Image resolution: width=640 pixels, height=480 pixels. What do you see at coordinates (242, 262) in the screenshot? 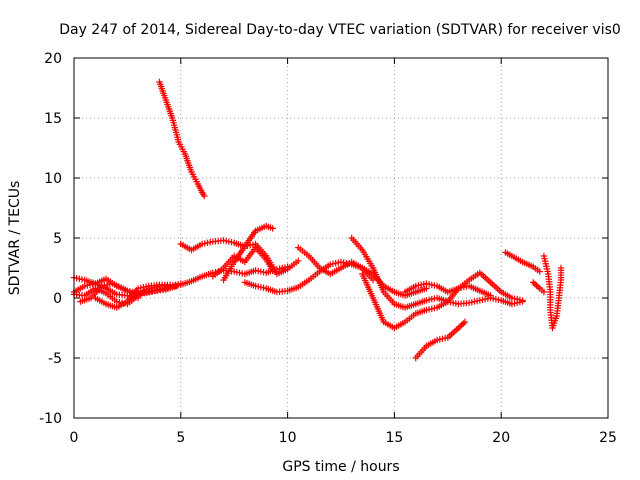
I see `series-arc-i` at bounding box center [242, 262].